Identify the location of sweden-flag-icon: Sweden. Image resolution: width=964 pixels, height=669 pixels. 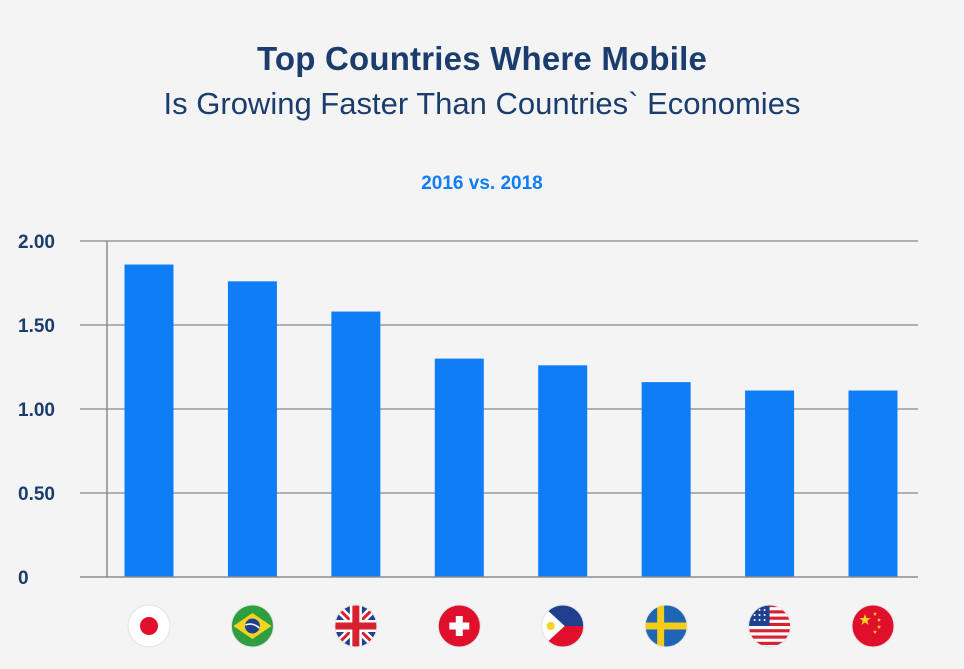
(666, 626).